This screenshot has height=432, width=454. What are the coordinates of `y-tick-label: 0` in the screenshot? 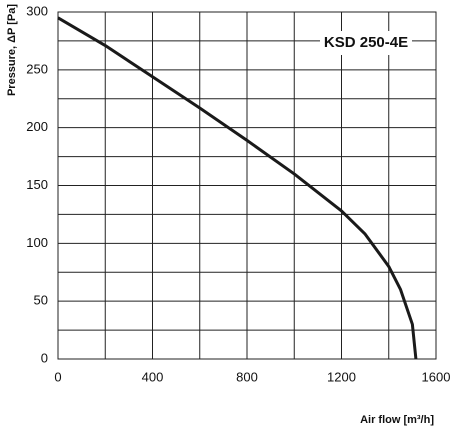 It's located at (44, 357).